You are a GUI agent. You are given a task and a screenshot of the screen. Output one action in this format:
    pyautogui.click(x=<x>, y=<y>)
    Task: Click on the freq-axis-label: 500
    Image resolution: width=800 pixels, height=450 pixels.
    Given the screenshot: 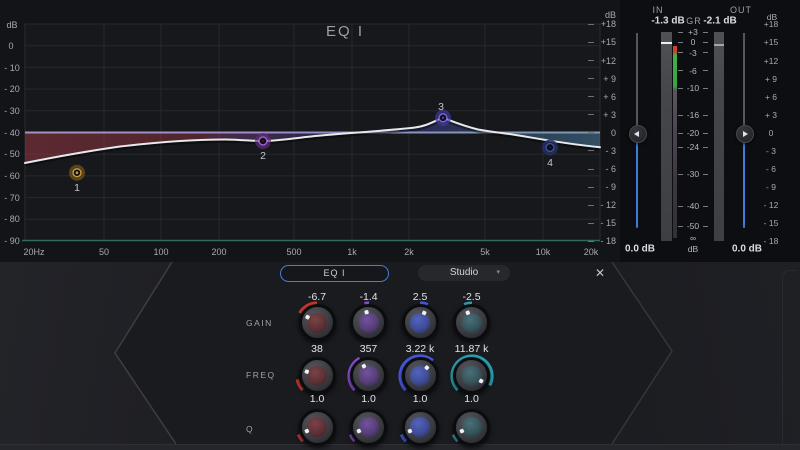 What is the action you would take?
    pyautogui.click(x=294, y=252)
    